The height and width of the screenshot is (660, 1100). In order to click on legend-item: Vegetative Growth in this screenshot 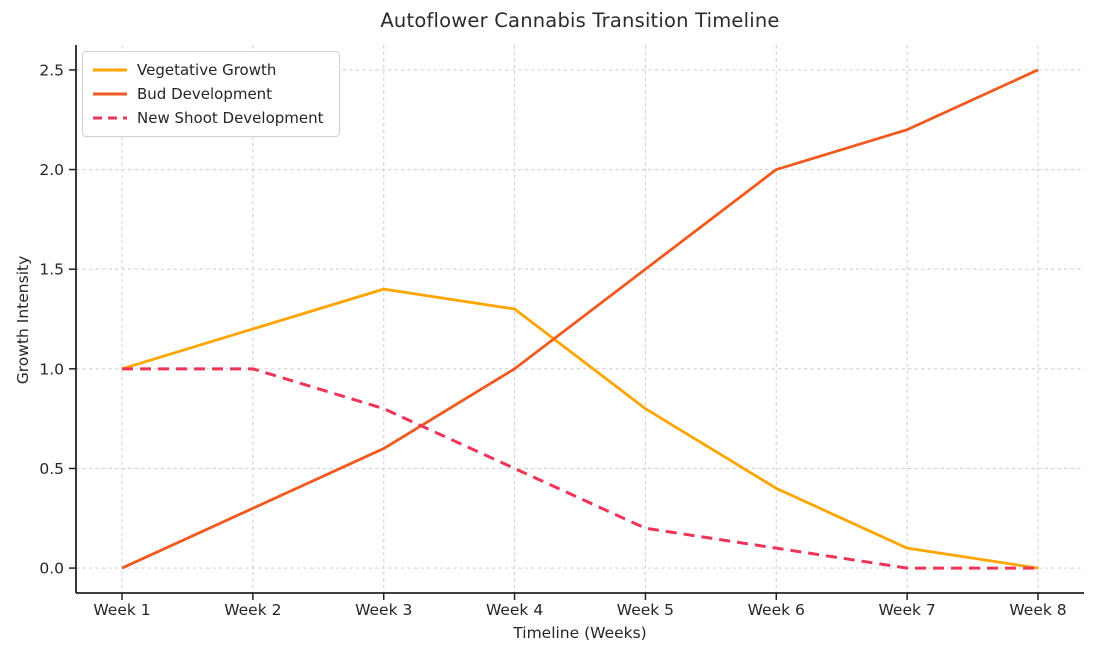, I will do `click(208, 70)`.